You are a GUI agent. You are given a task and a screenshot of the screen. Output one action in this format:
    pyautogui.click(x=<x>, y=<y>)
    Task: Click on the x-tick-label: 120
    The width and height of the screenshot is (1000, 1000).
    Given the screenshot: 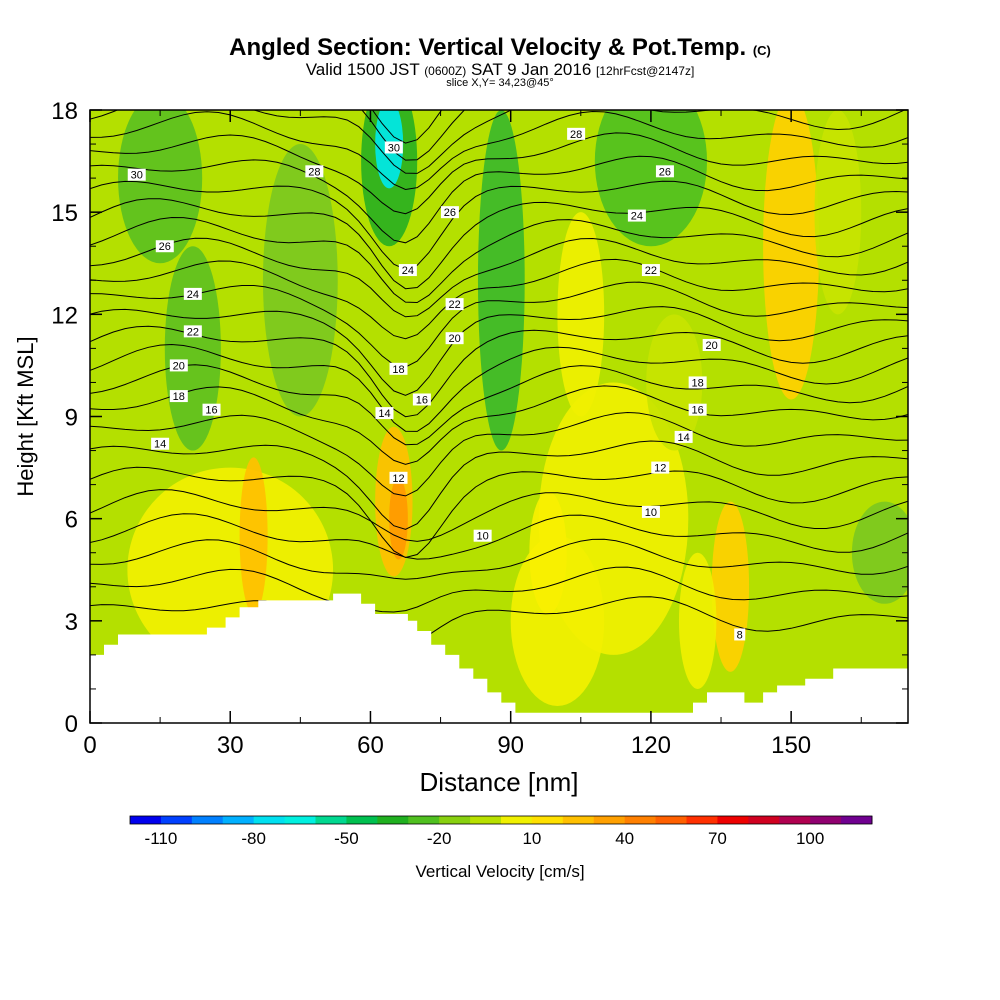 What is the action you would take?
    pyautogui.click(x=651, y=745)
    